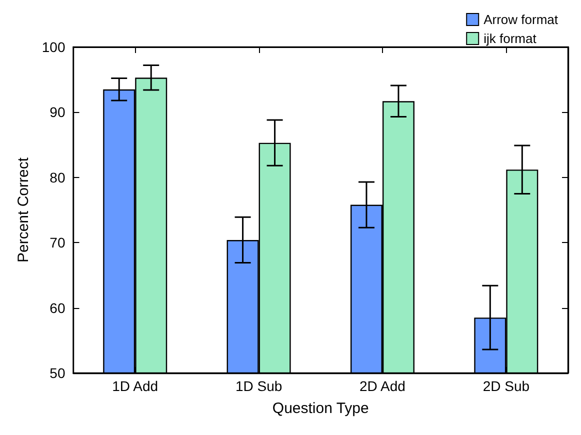 Image resolution: width=581 pixels, height=435 pixels. I want to click on y-tick-label: 70, so click(58, 242).